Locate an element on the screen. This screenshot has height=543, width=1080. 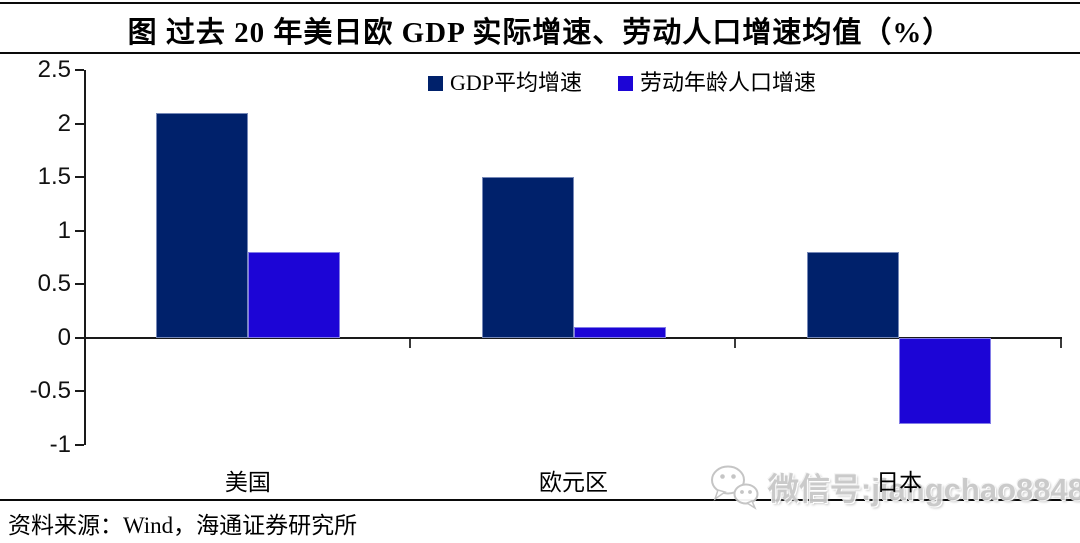
y-tick-label: 1.5 is located at coordinates (54, 177).